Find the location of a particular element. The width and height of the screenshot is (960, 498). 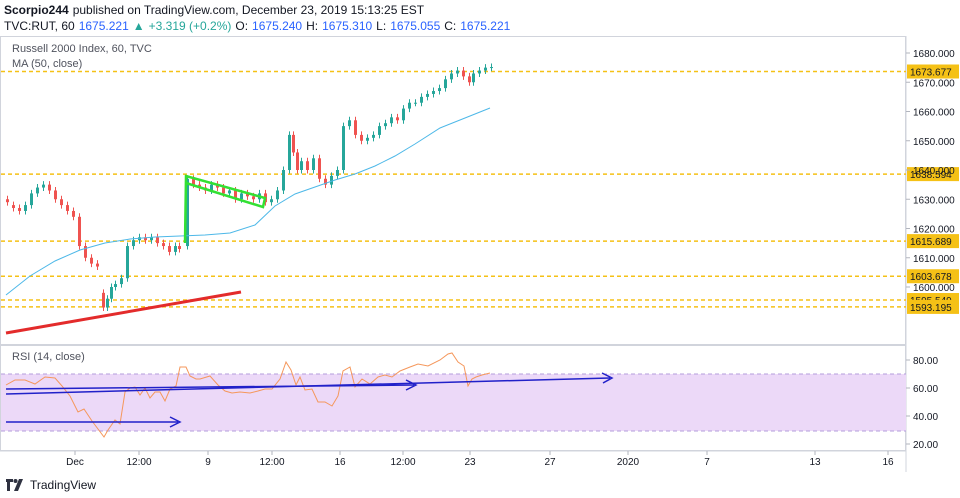

price-tick-label: 1600.000 is located at coordinates (934, 288).